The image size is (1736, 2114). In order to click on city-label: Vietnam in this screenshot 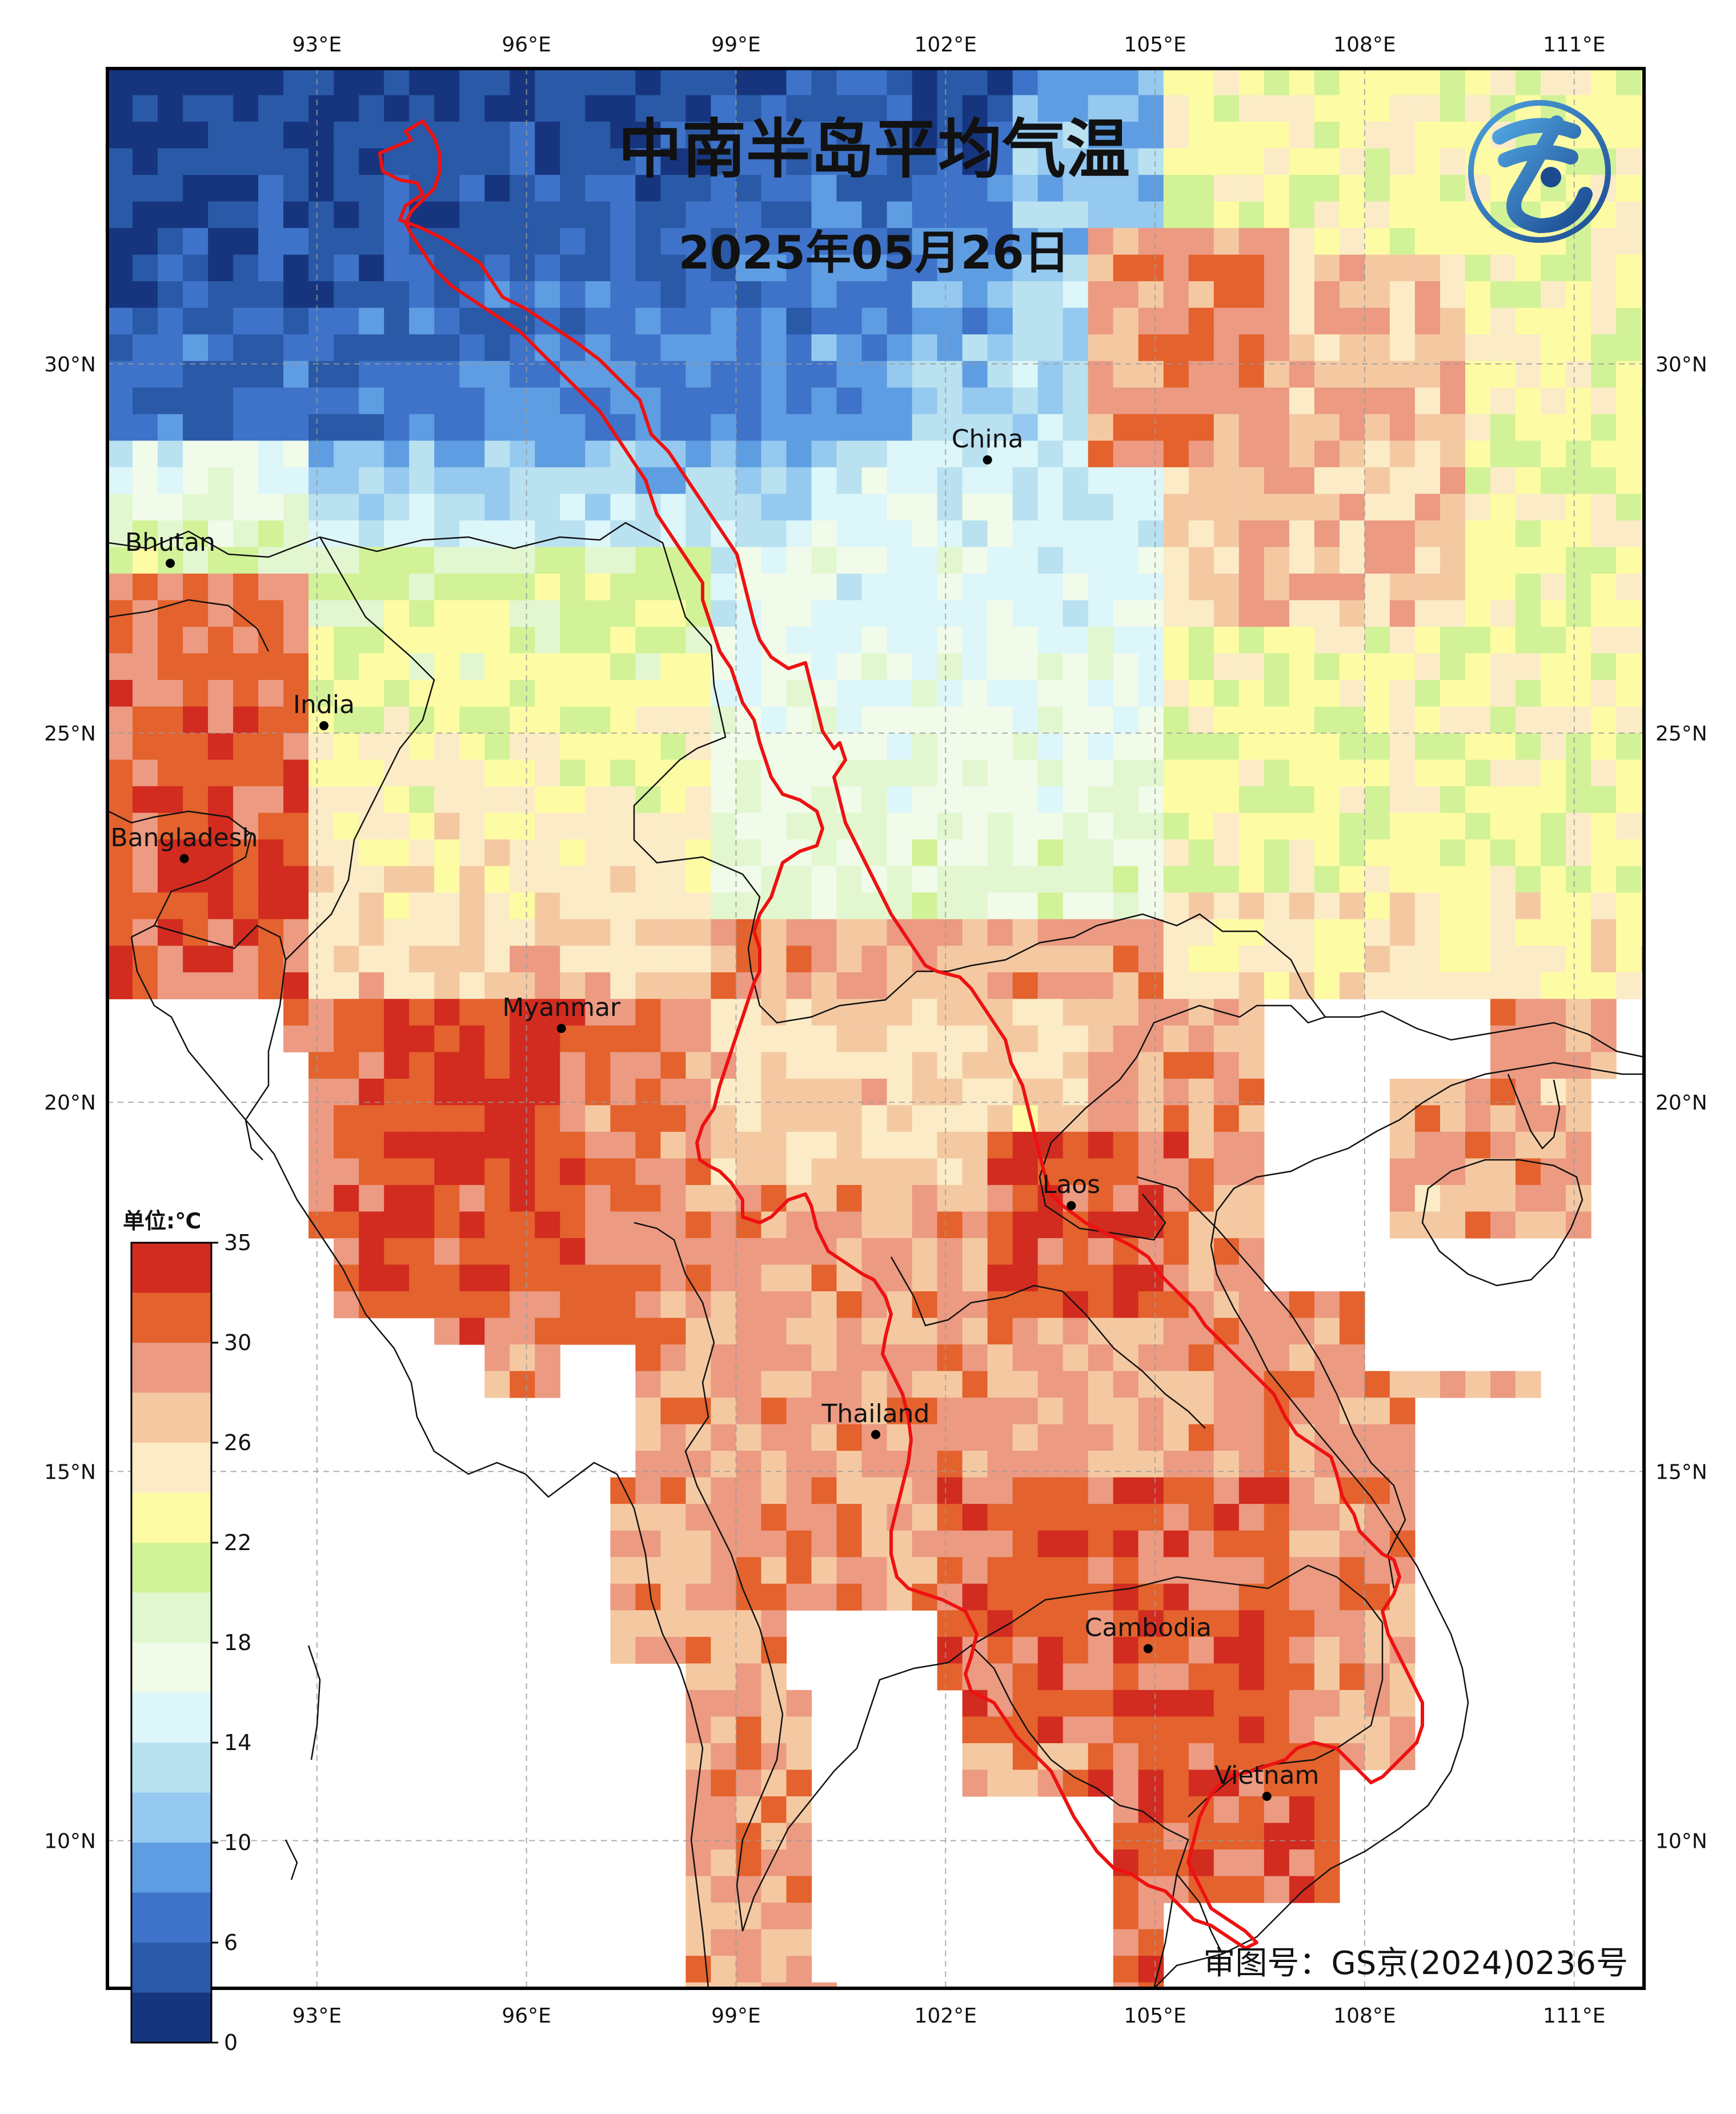, I will do `click(1266, 1776)`.